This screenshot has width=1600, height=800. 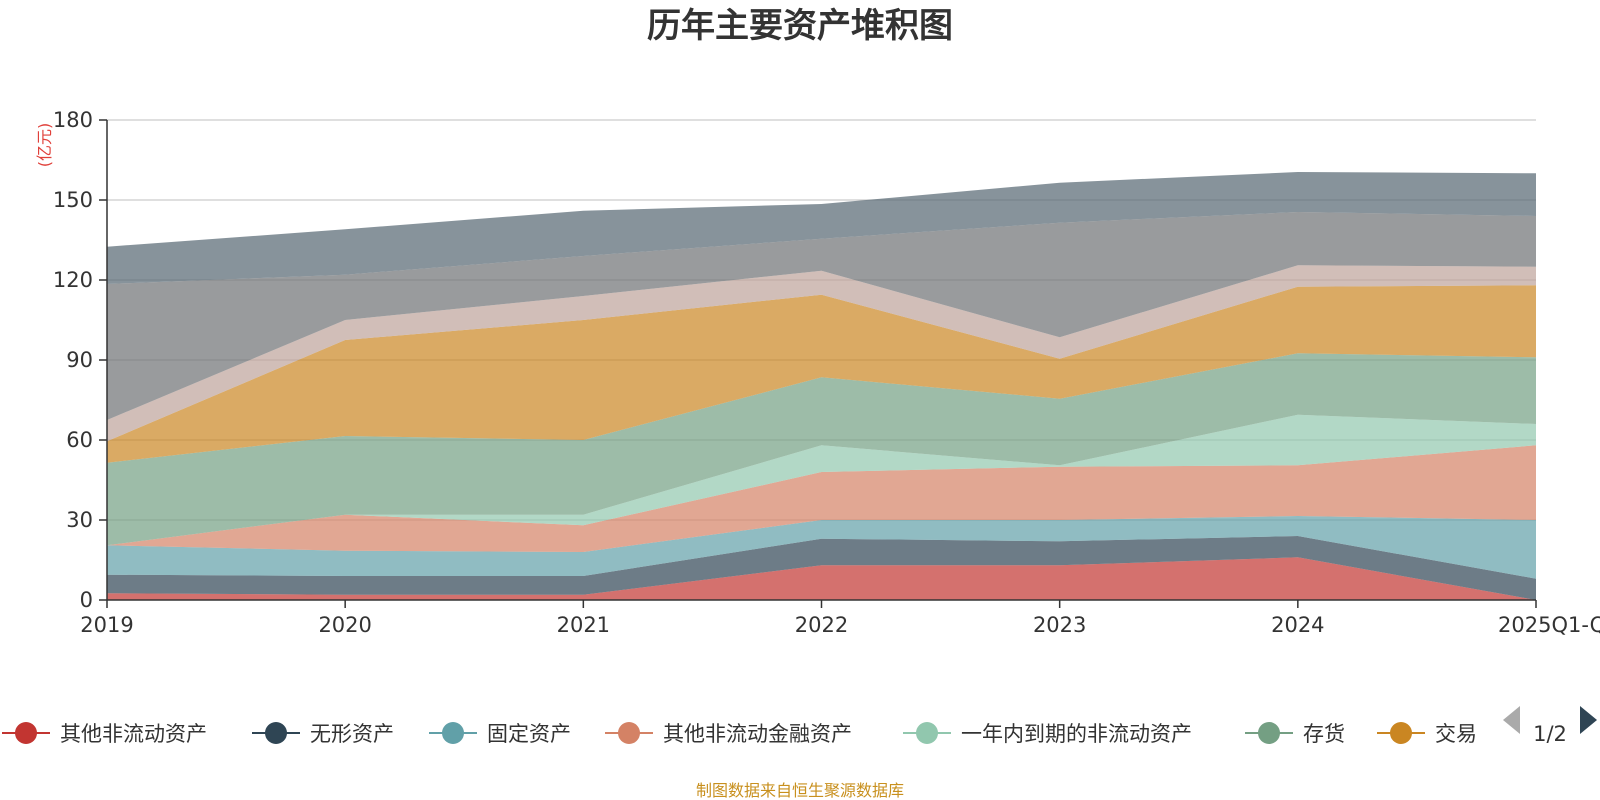 I want to click on x-tick-label: 2023, so click(x=1059, y=625).